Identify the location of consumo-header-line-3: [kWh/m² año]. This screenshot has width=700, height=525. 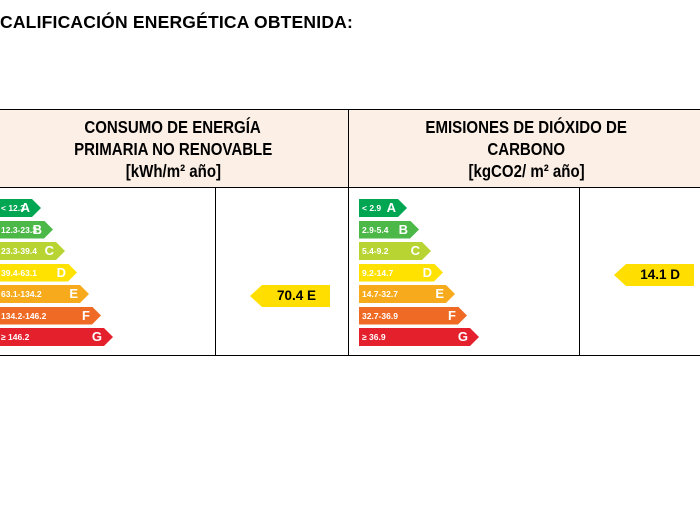
(173, 170).